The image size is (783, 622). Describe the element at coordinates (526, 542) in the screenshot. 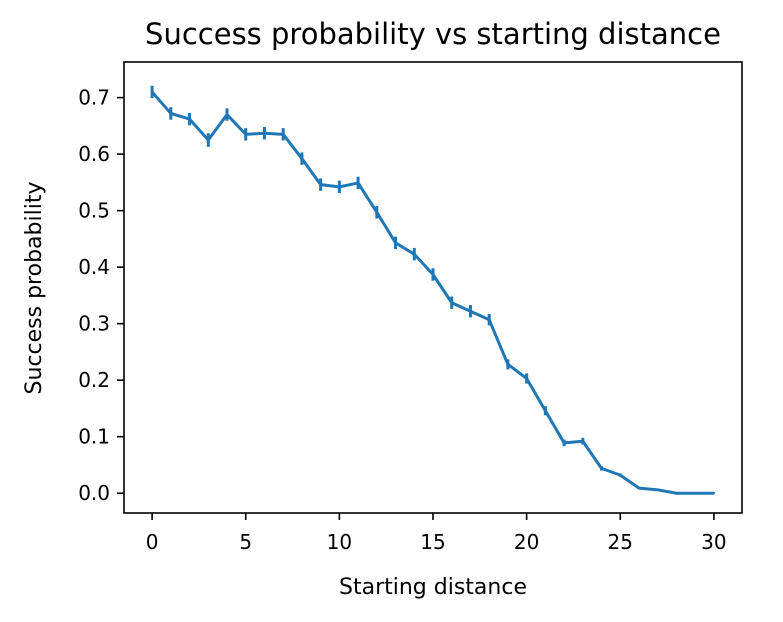

I see `x-tick-label: 20` at that location.